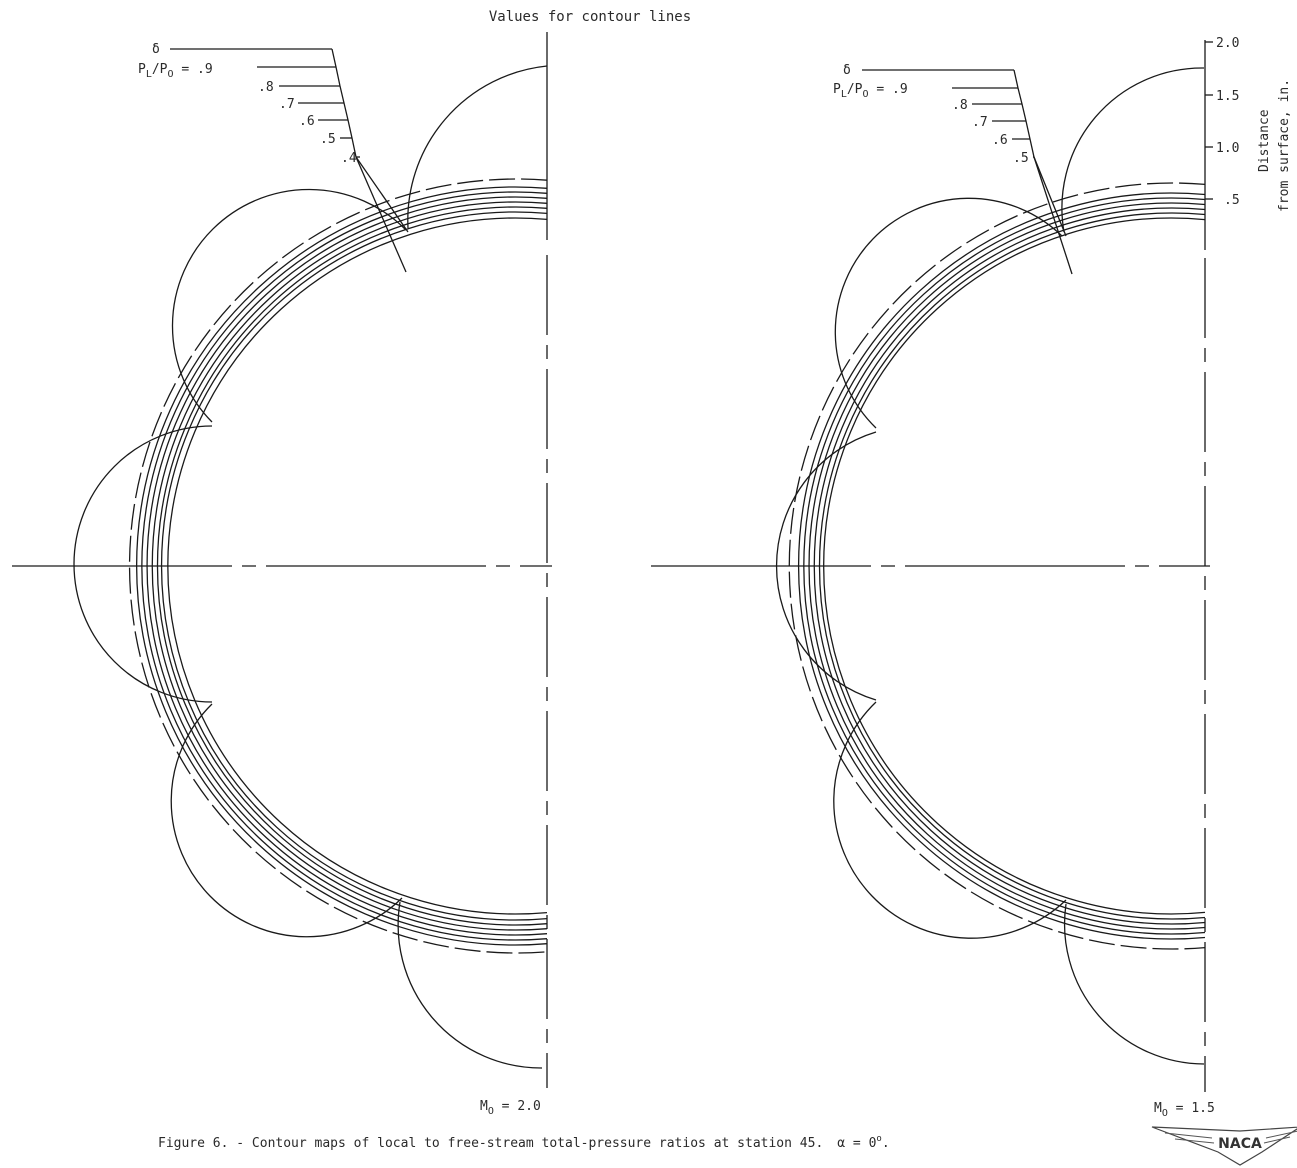  Describe the element at coordinates (1000, 140) in the screenshot. I see `right-legend-value-6: .6` at that location.